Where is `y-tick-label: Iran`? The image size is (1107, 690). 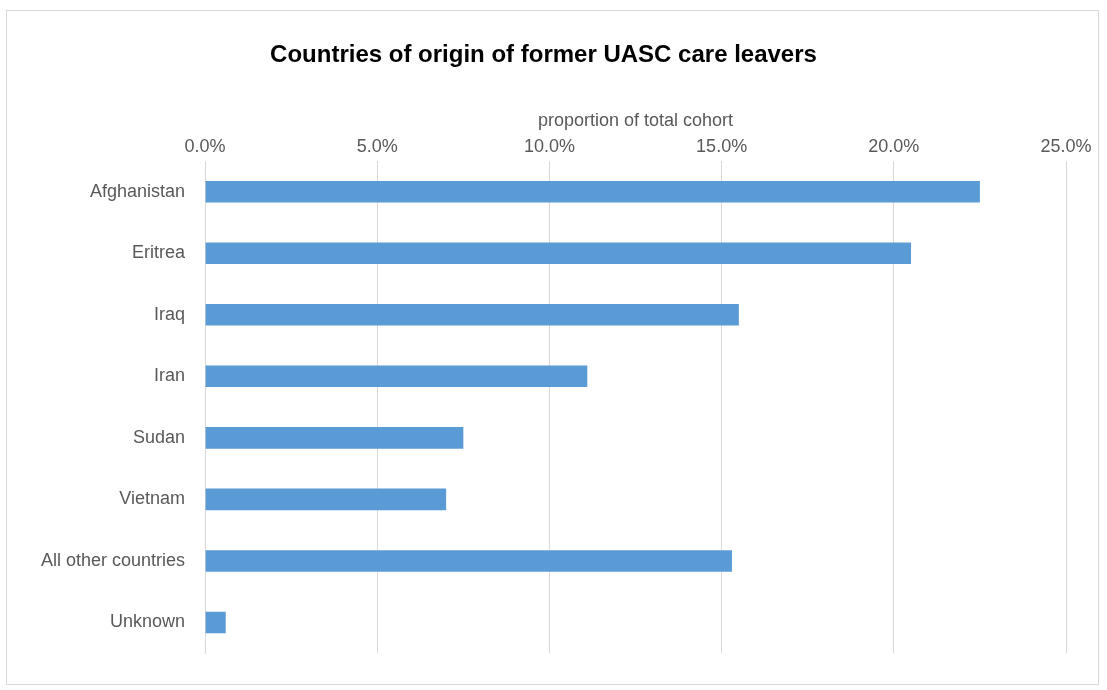 y-tick-label: Iran is located at coordinates (170, 375).